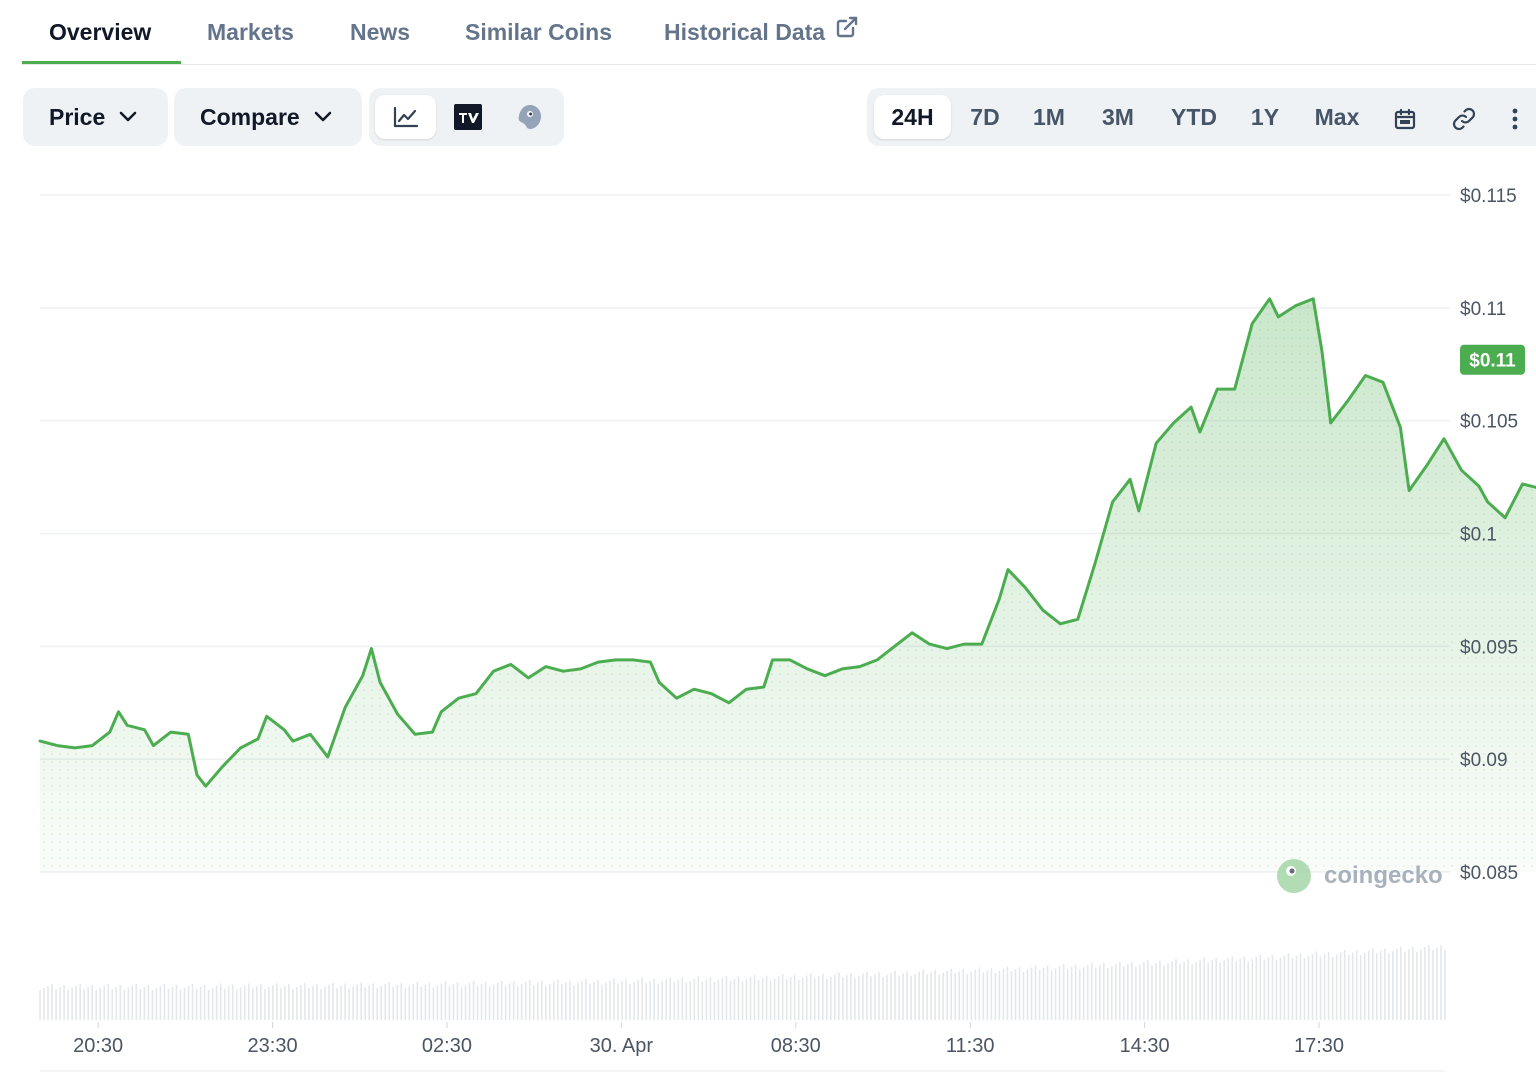 This screenshot has height=1074, width=1536. I want to click on current-price-badge, so click(1492, 359).